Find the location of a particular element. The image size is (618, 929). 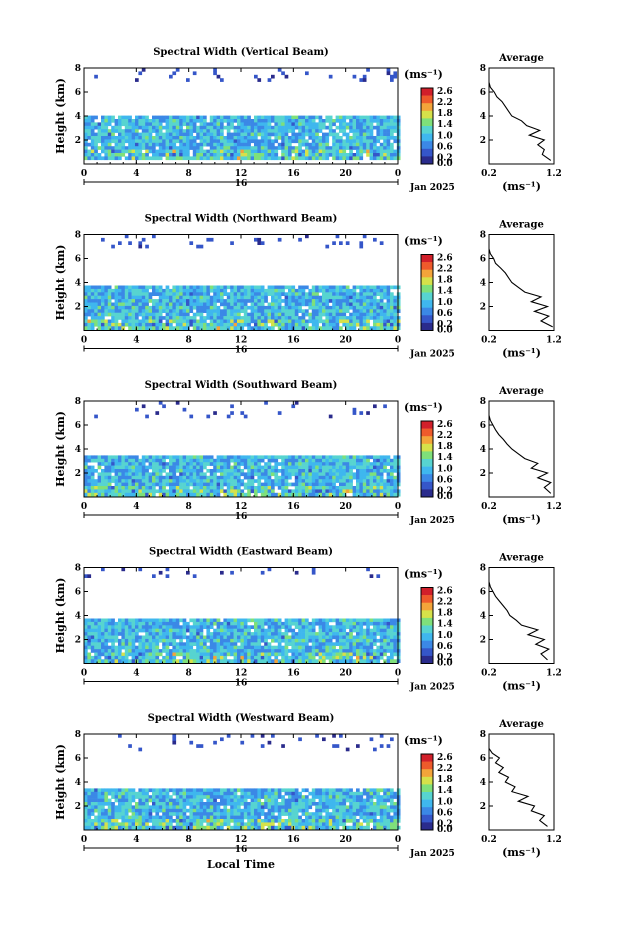

profile-ytick-label: 2 is located at coordinates (483, 141).